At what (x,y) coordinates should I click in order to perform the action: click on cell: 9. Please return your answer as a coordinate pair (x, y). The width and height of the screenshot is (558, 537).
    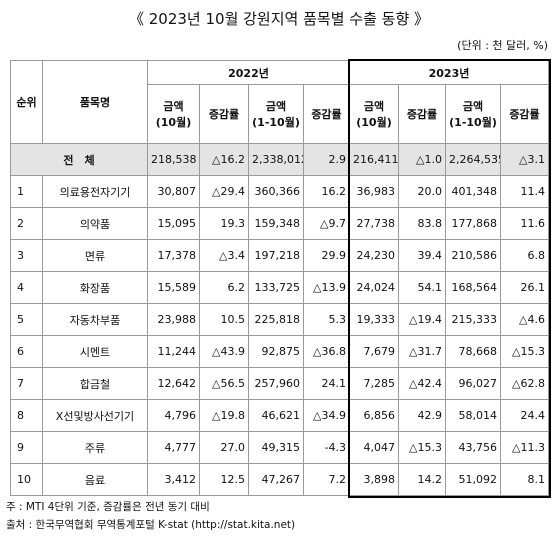
    Looking at the image, I should click on (26, 447).